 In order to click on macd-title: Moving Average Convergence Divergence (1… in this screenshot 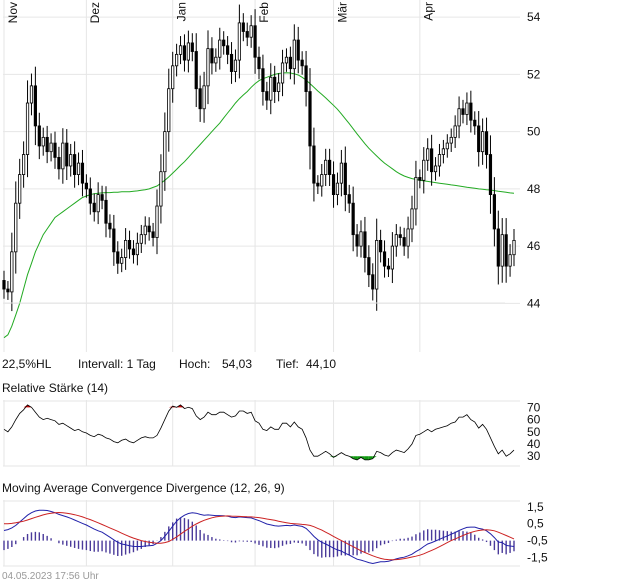, I will do `click(143, 488)`.